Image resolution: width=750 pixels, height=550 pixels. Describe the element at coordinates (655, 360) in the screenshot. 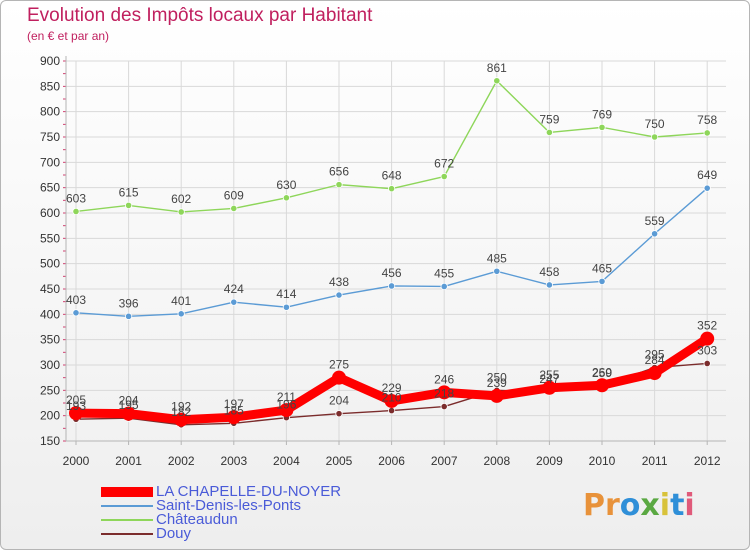

I see `data-label-la-chapelle-du-noyer: 284` at that location.